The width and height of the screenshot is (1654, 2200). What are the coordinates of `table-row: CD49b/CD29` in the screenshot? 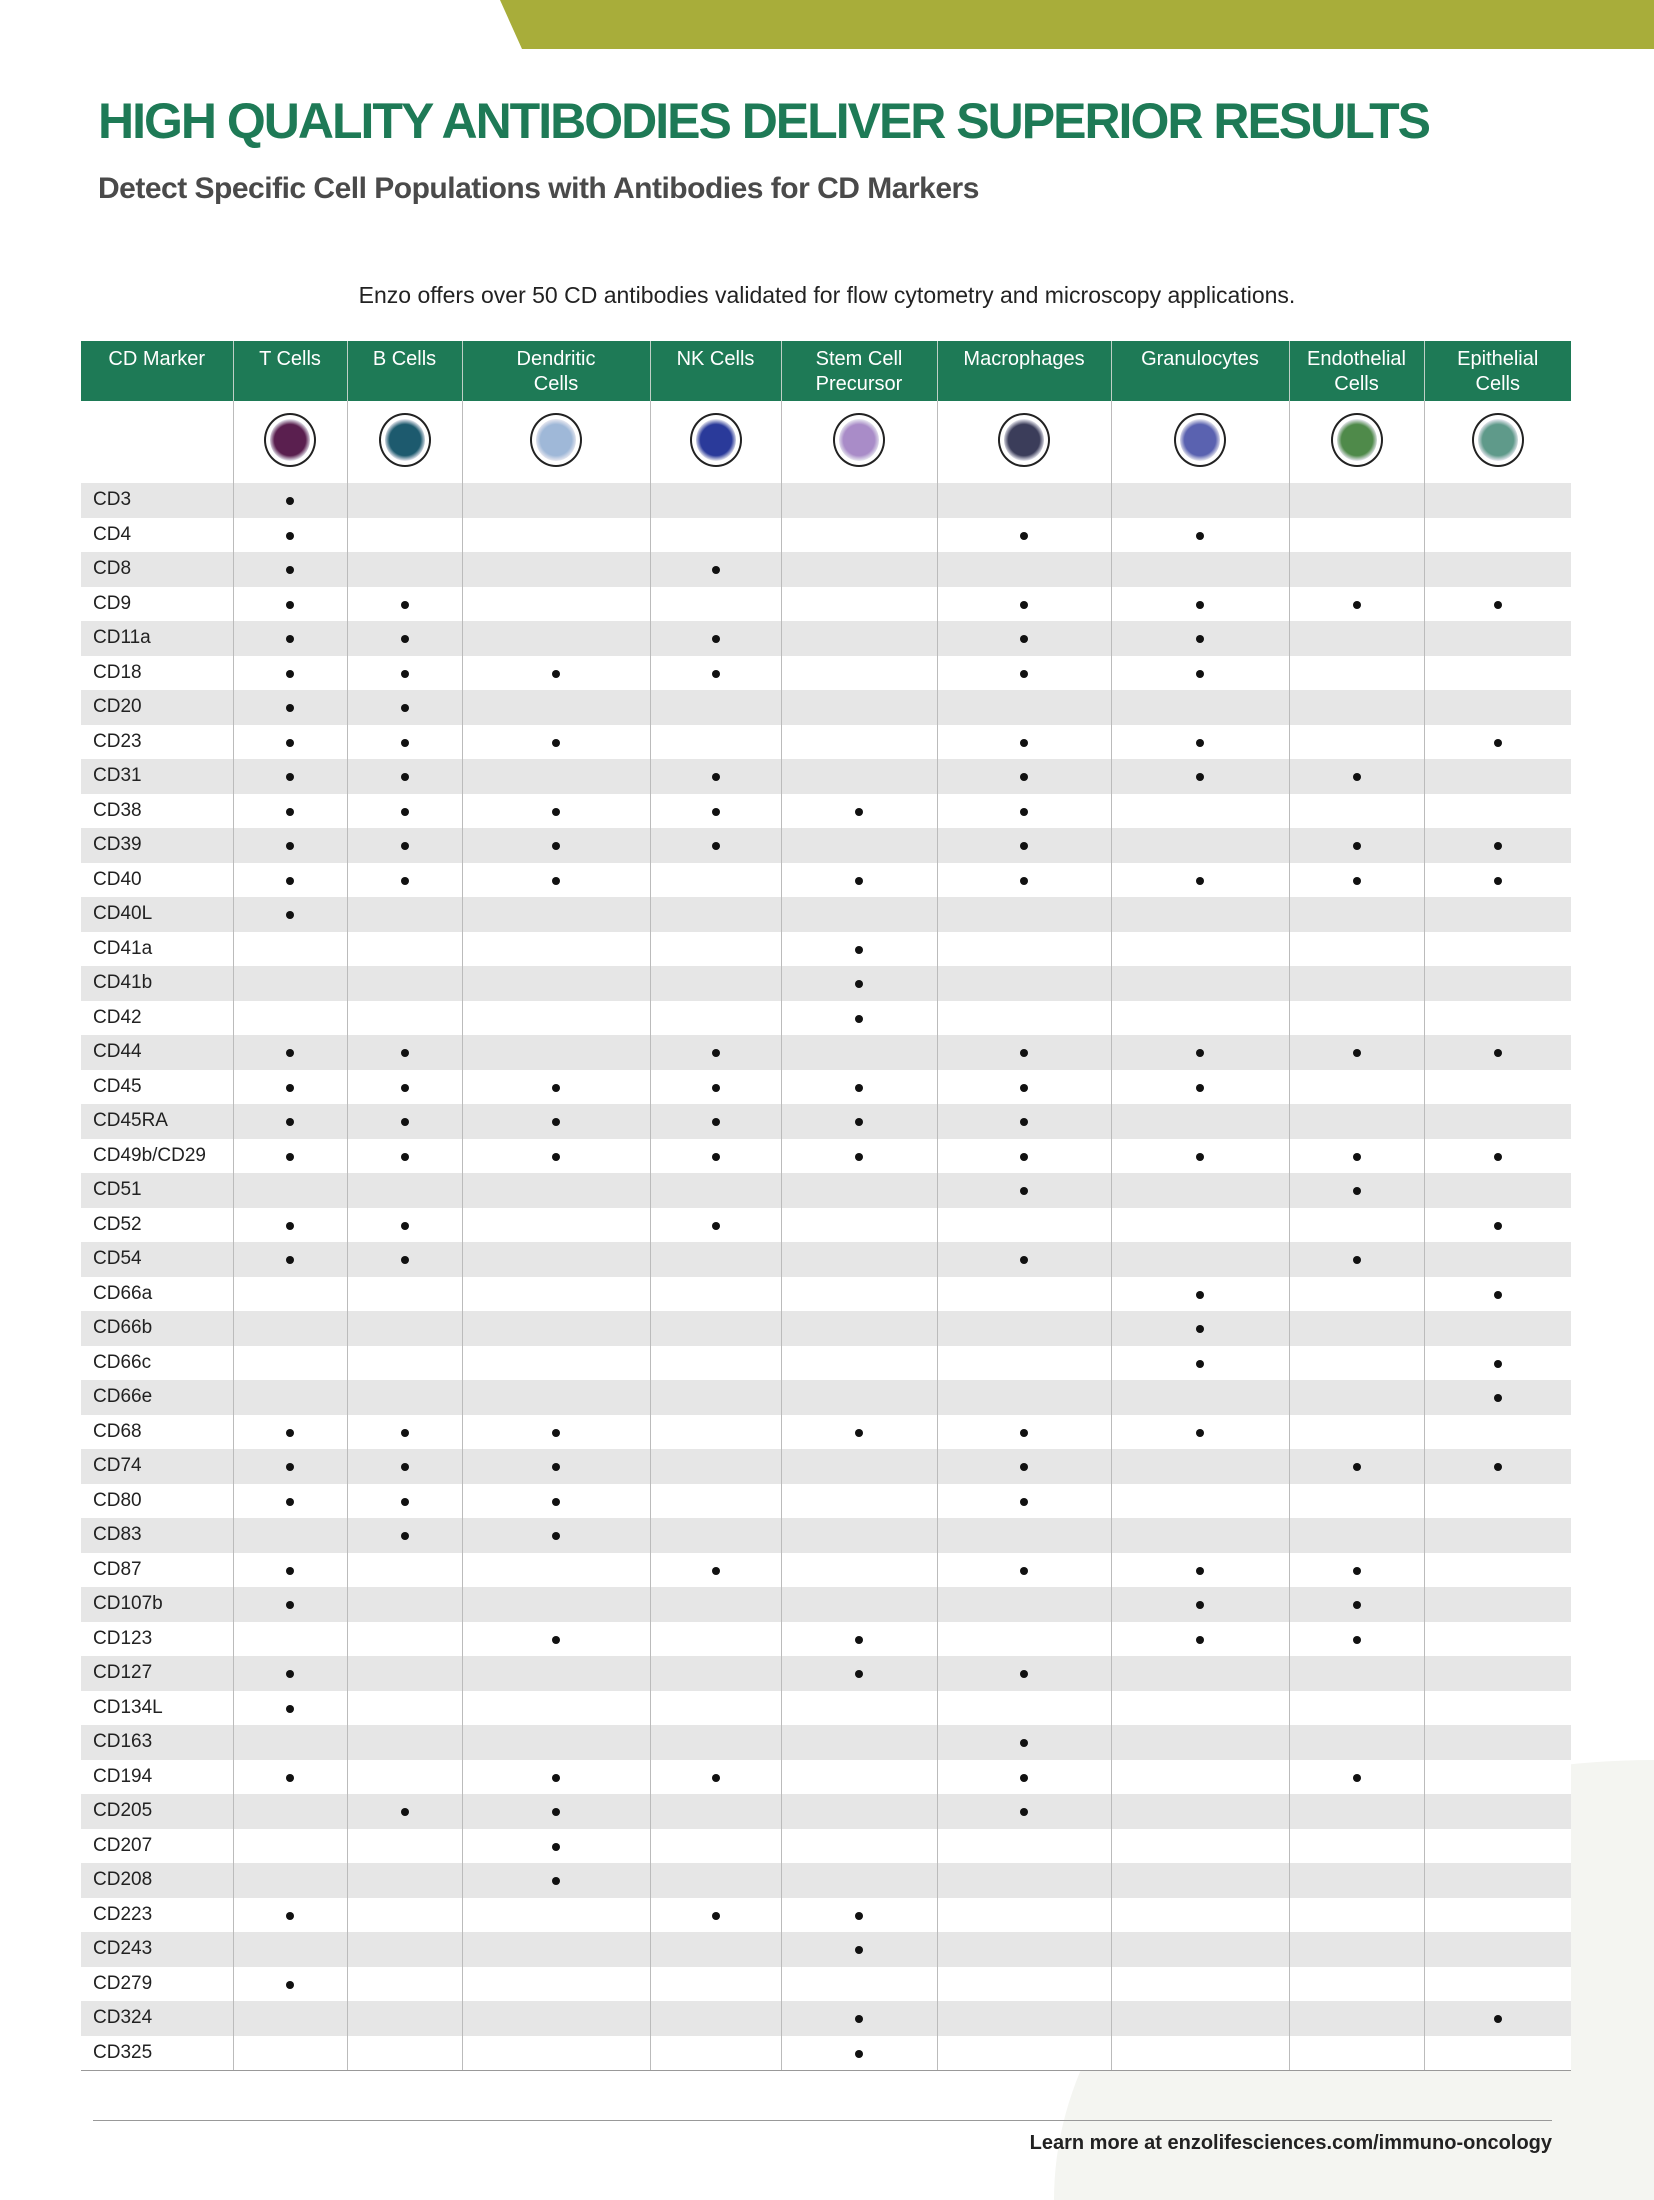 It's located at (826, 1155).